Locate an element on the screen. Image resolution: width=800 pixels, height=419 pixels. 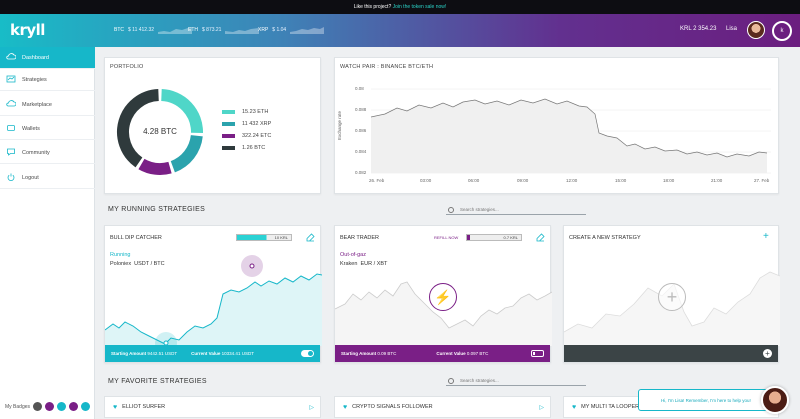
legend-item: 1.26 BTC is located at coordinates (243, 148).